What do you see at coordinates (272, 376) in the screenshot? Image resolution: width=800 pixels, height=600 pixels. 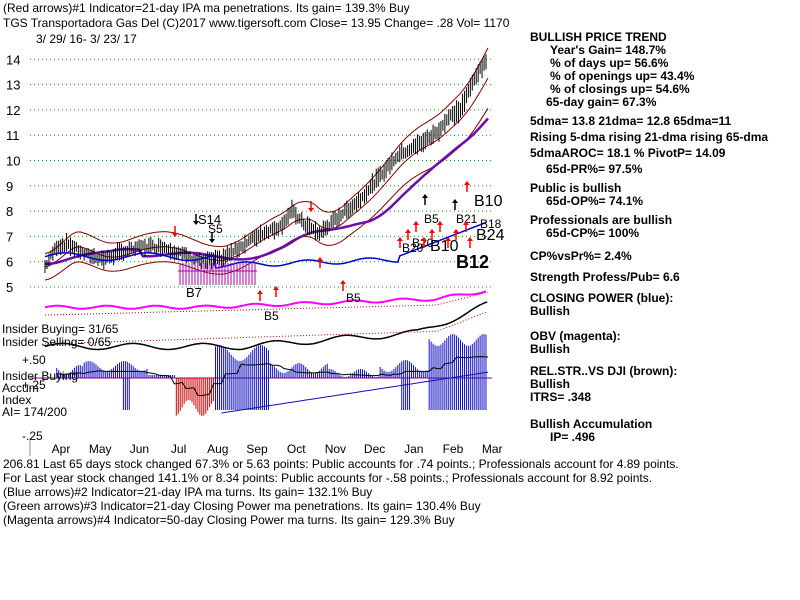 I see `accum-ma-line` at bounding box center [272, 376].